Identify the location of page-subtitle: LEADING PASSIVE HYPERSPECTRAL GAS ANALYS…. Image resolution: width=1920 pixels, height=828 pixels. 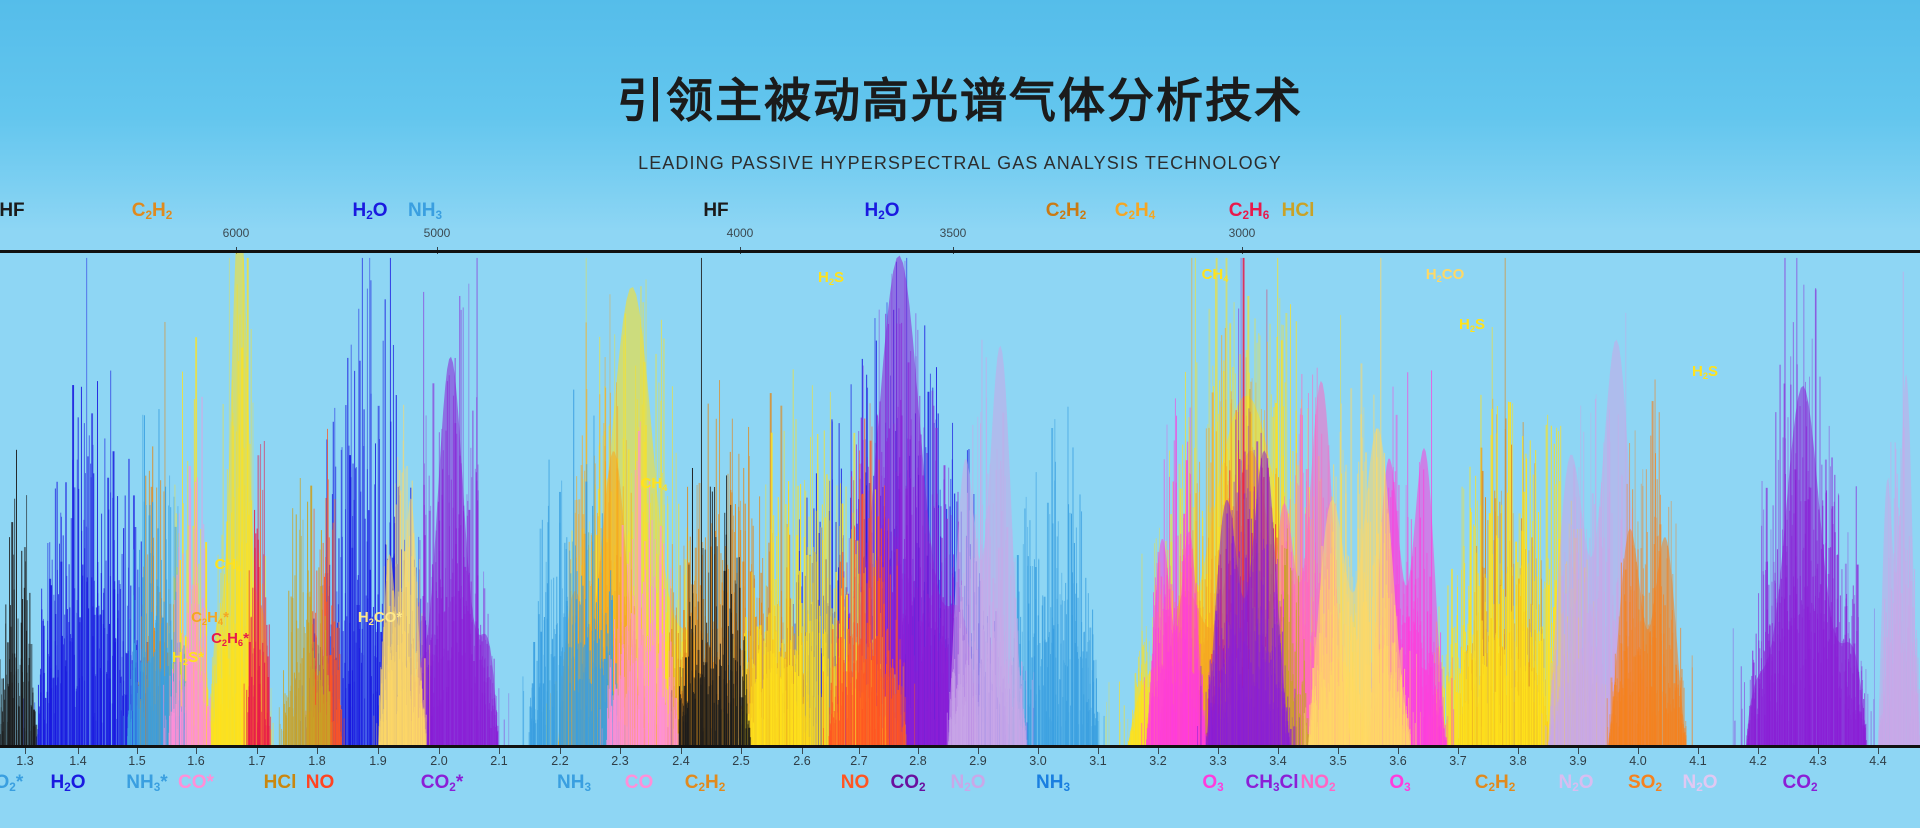
(960, 163).